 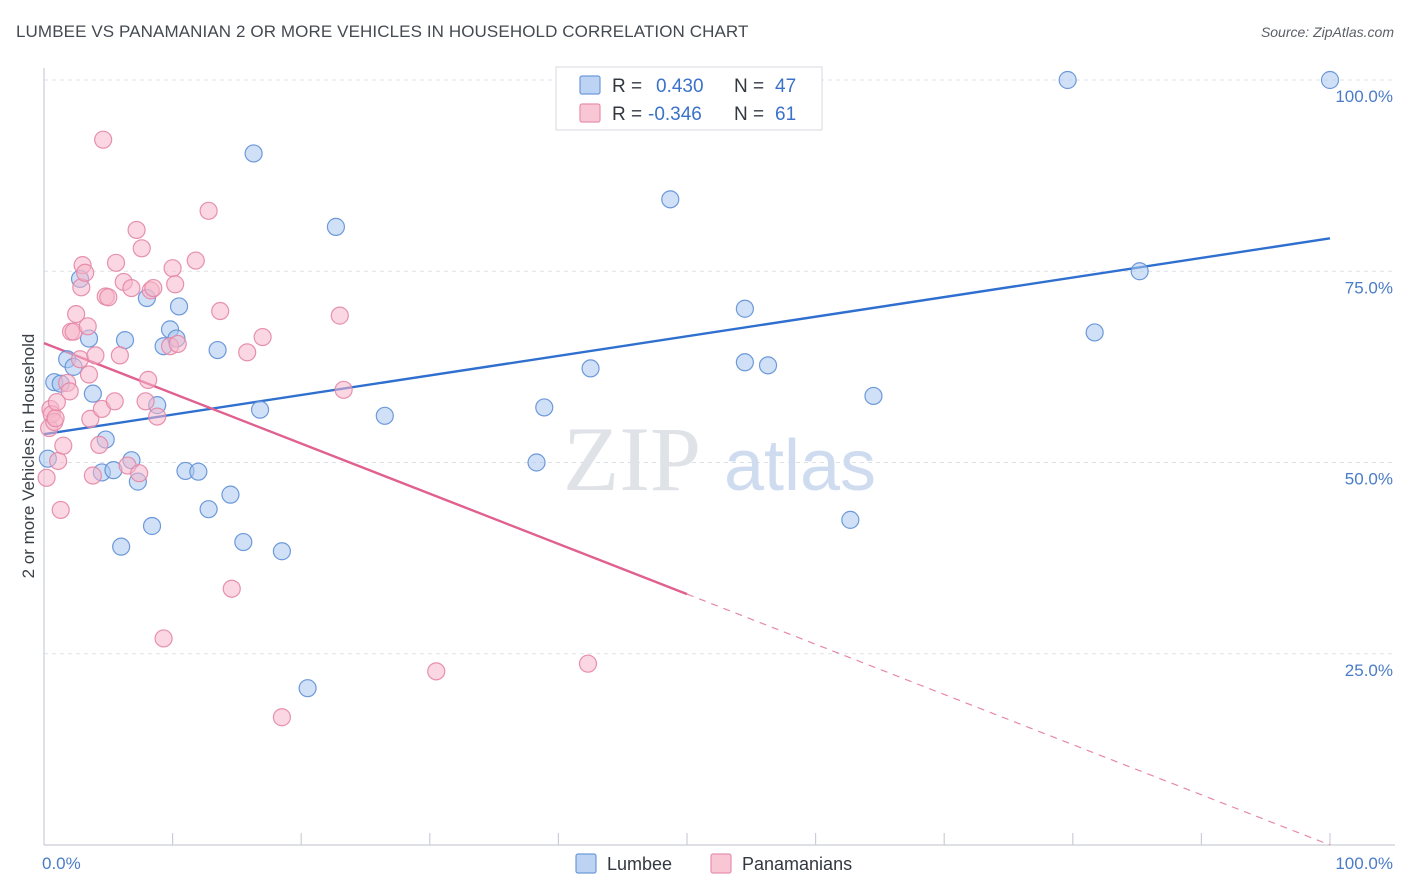 I want to click on legend-r-value-panamanians: -0.346, so click(x=675, y=114).